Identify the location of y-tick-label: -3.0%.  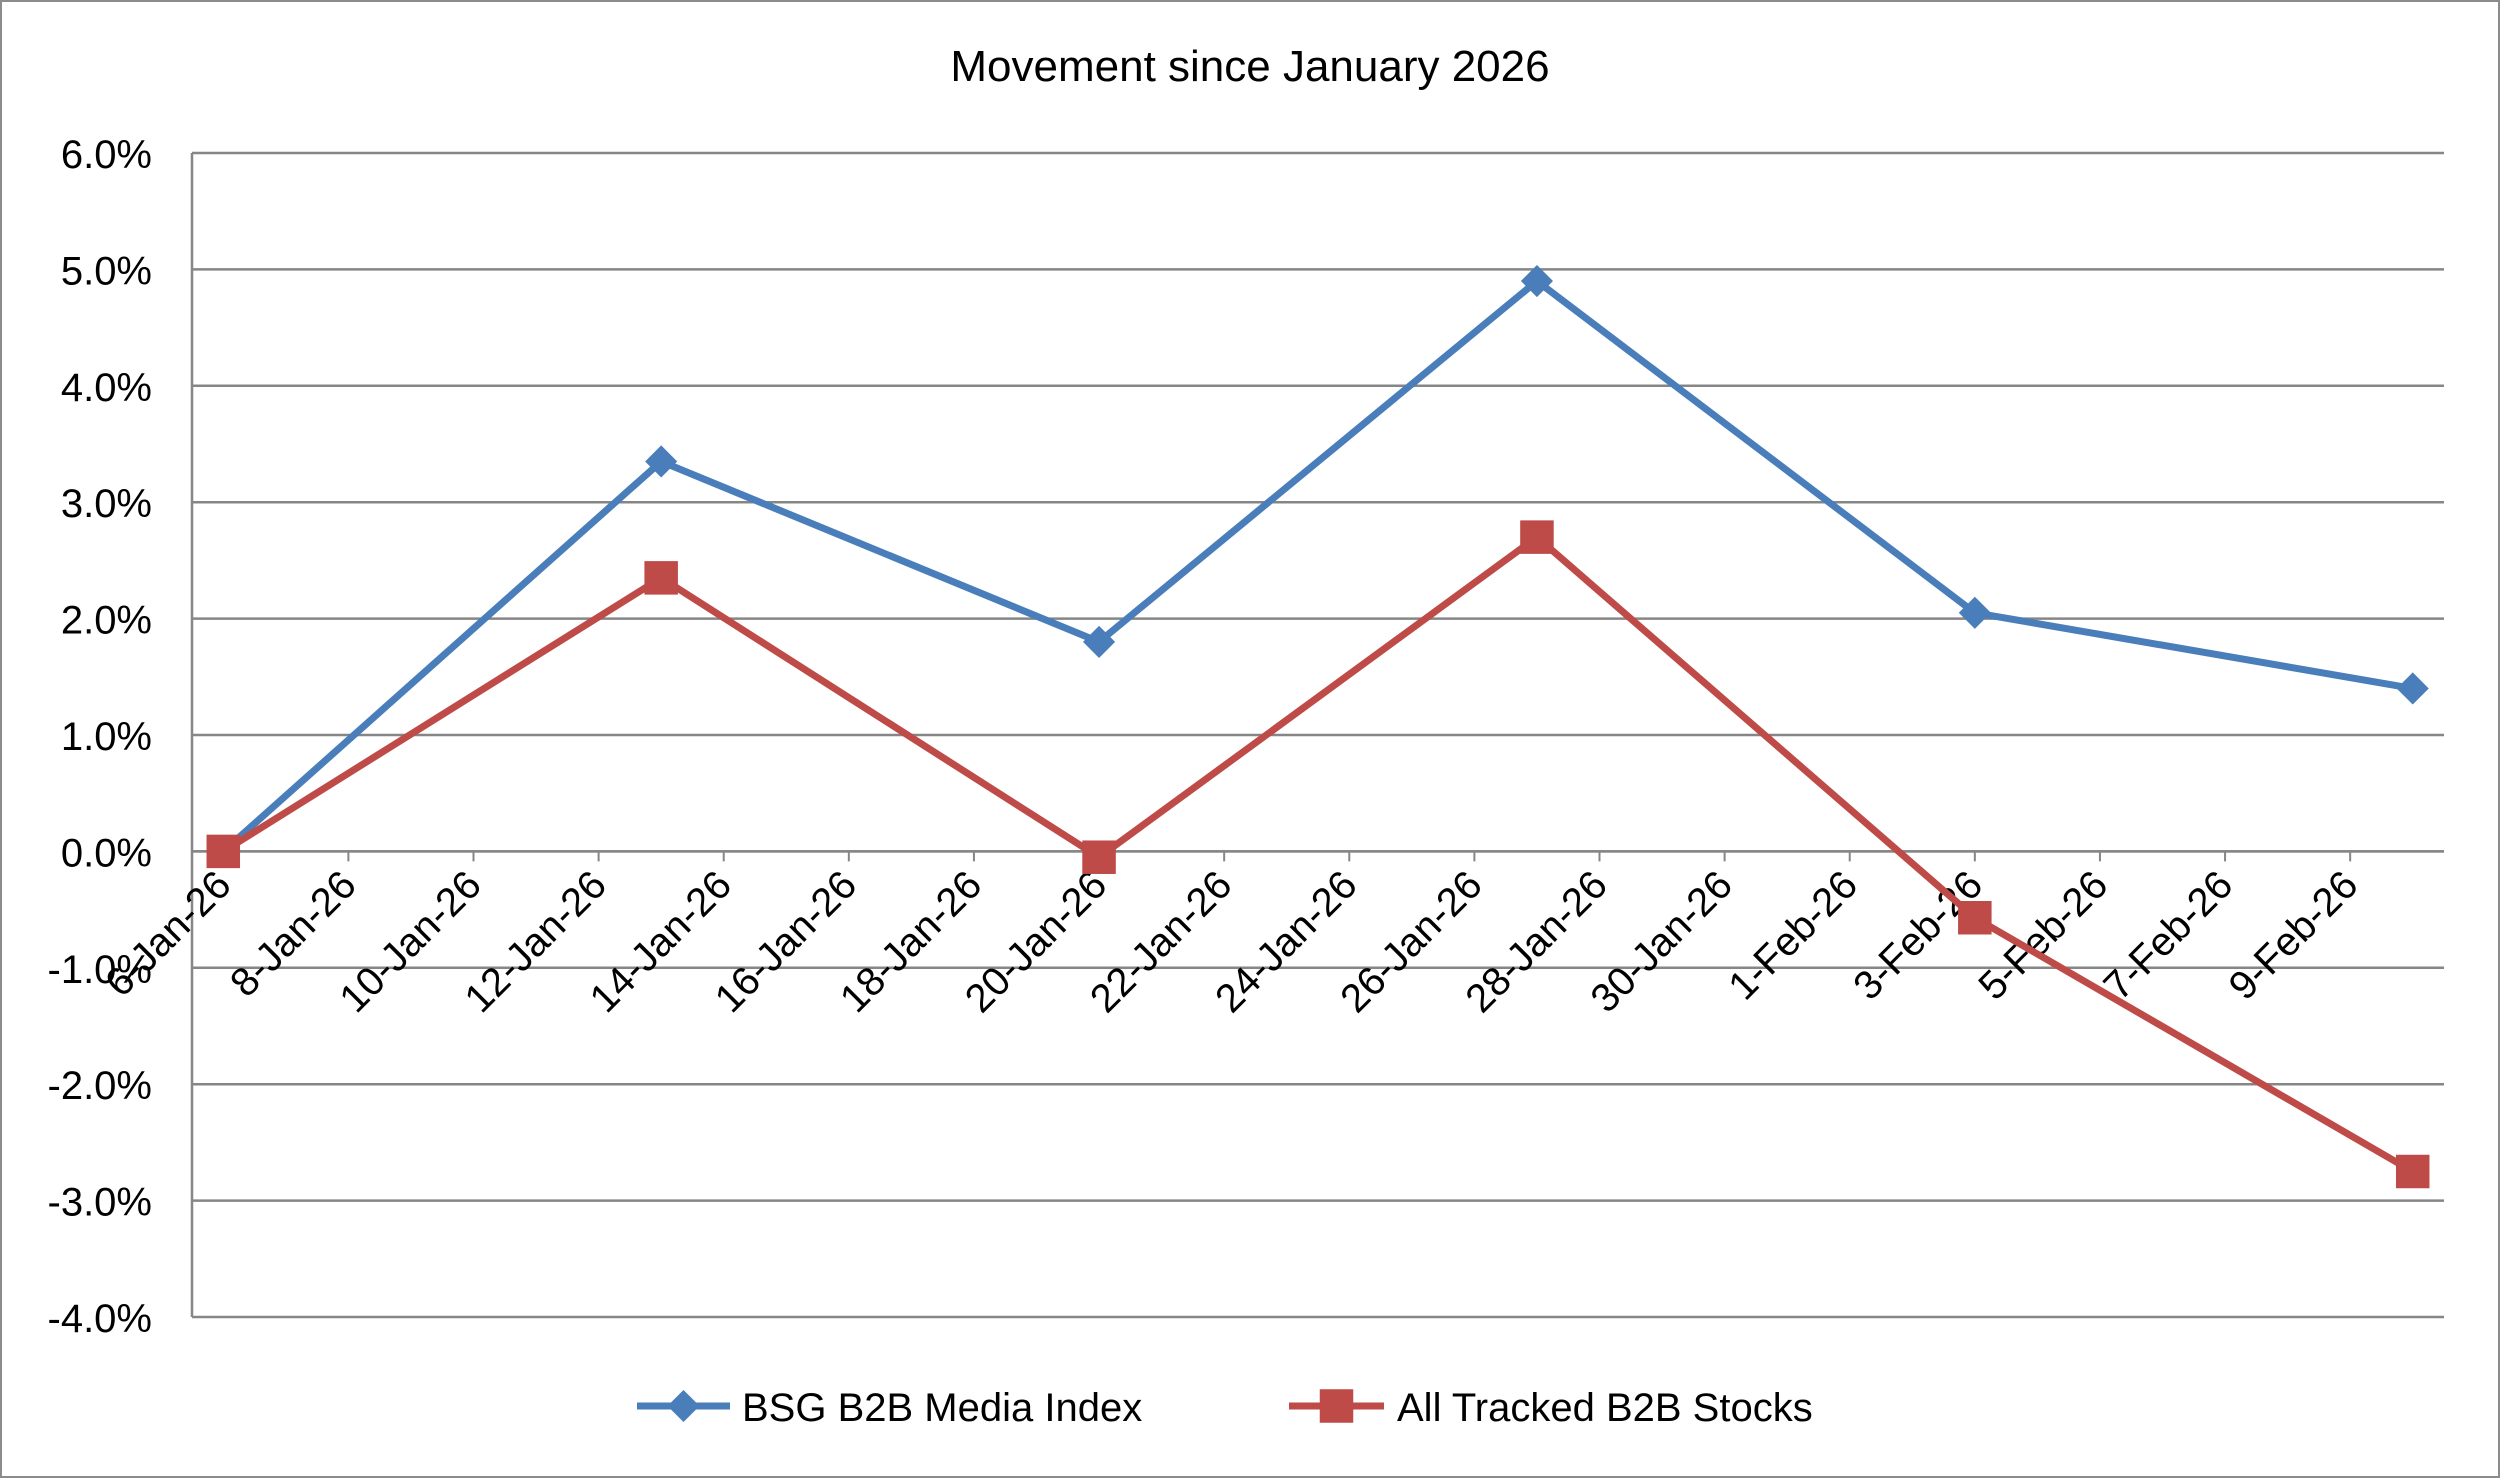
(100, 1203).